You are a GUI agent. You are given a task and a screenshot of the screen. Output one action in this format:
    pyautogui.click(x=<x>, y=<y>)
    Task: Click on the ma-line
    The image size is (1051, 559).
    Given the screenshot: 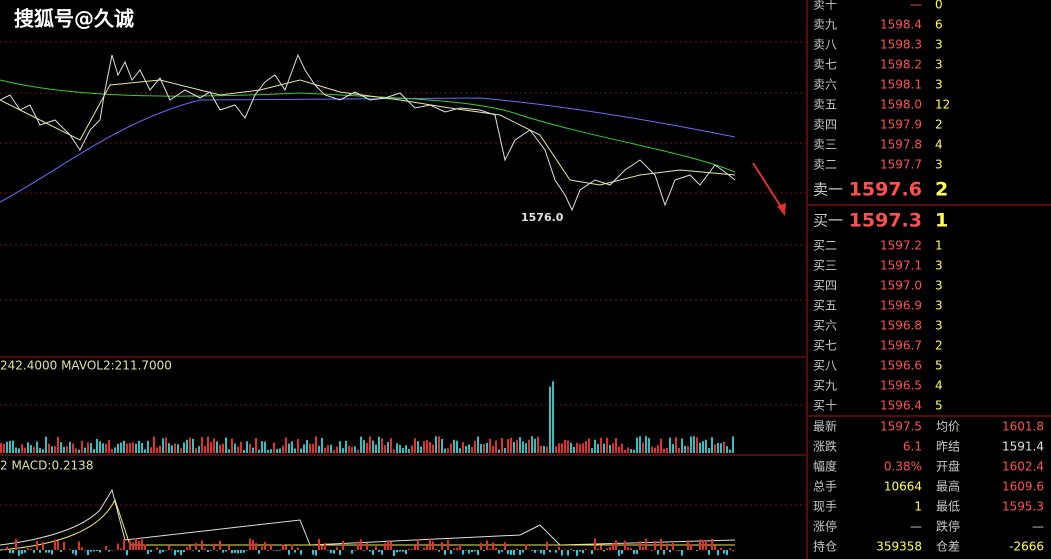 What is the action you would take?
    pyautogui.click(x=368, y=150)
    